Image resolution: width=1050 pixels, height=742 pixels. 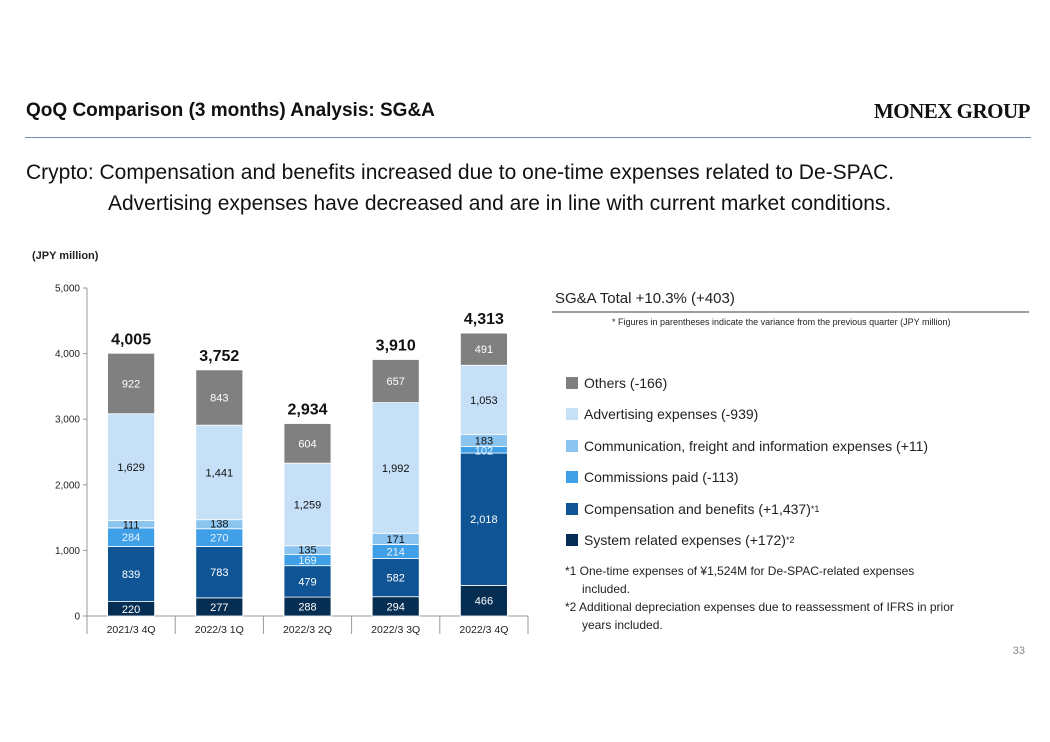 I want to click on footnote-1-line-2: included., so click(x=606, y=589).